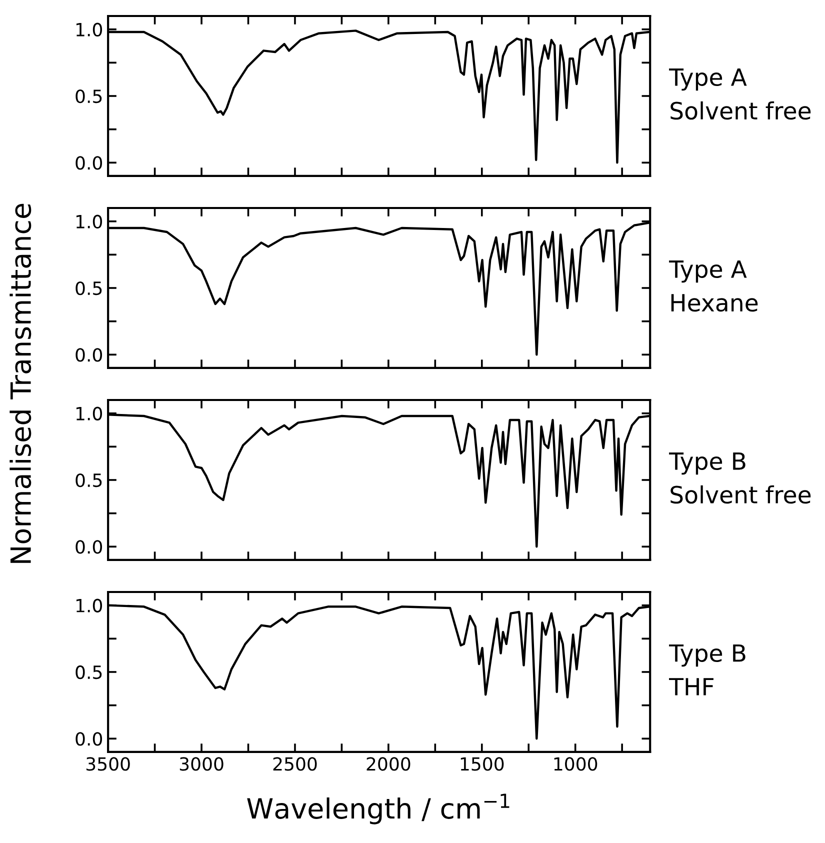  I want to click on text: Type A Solvent free, so click(740, 94).